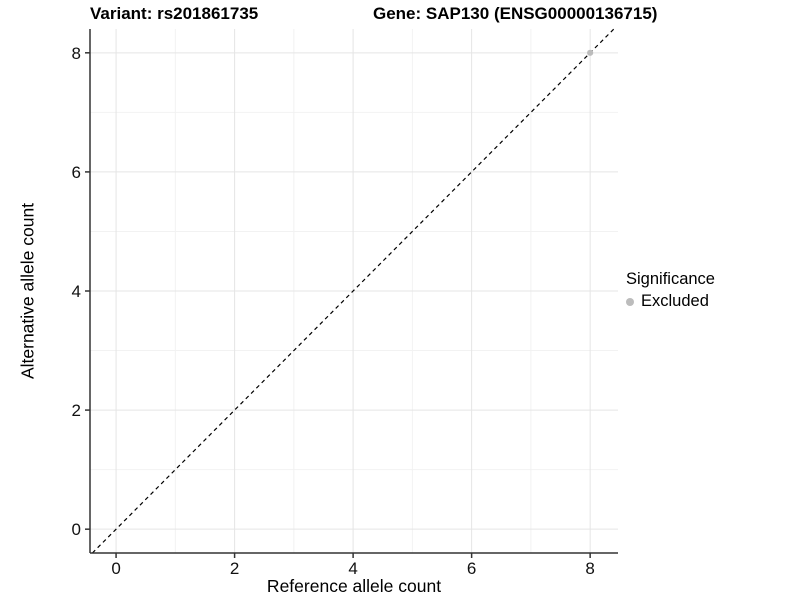  I want to click on x-tick-label: 0, so click(115, 568).